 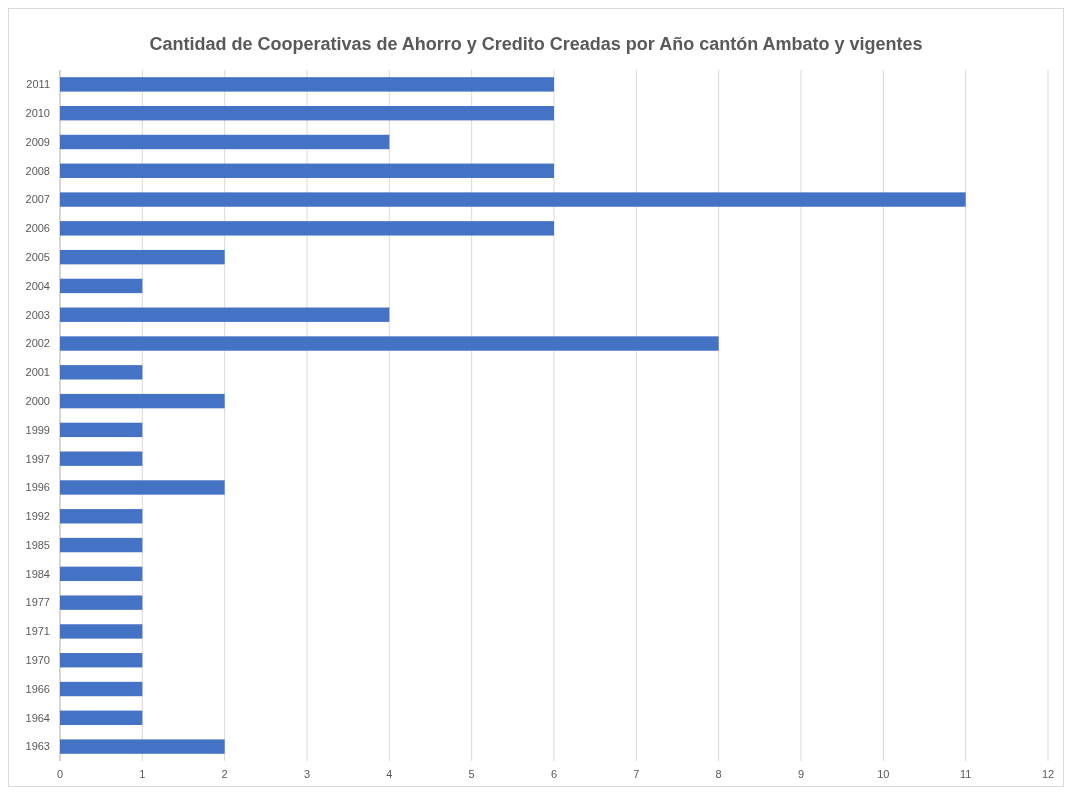 What do you see at coordinates (37, 372) in the screenshot?
I see `y-tick-label: 2001` at bounding box center [37, 372].